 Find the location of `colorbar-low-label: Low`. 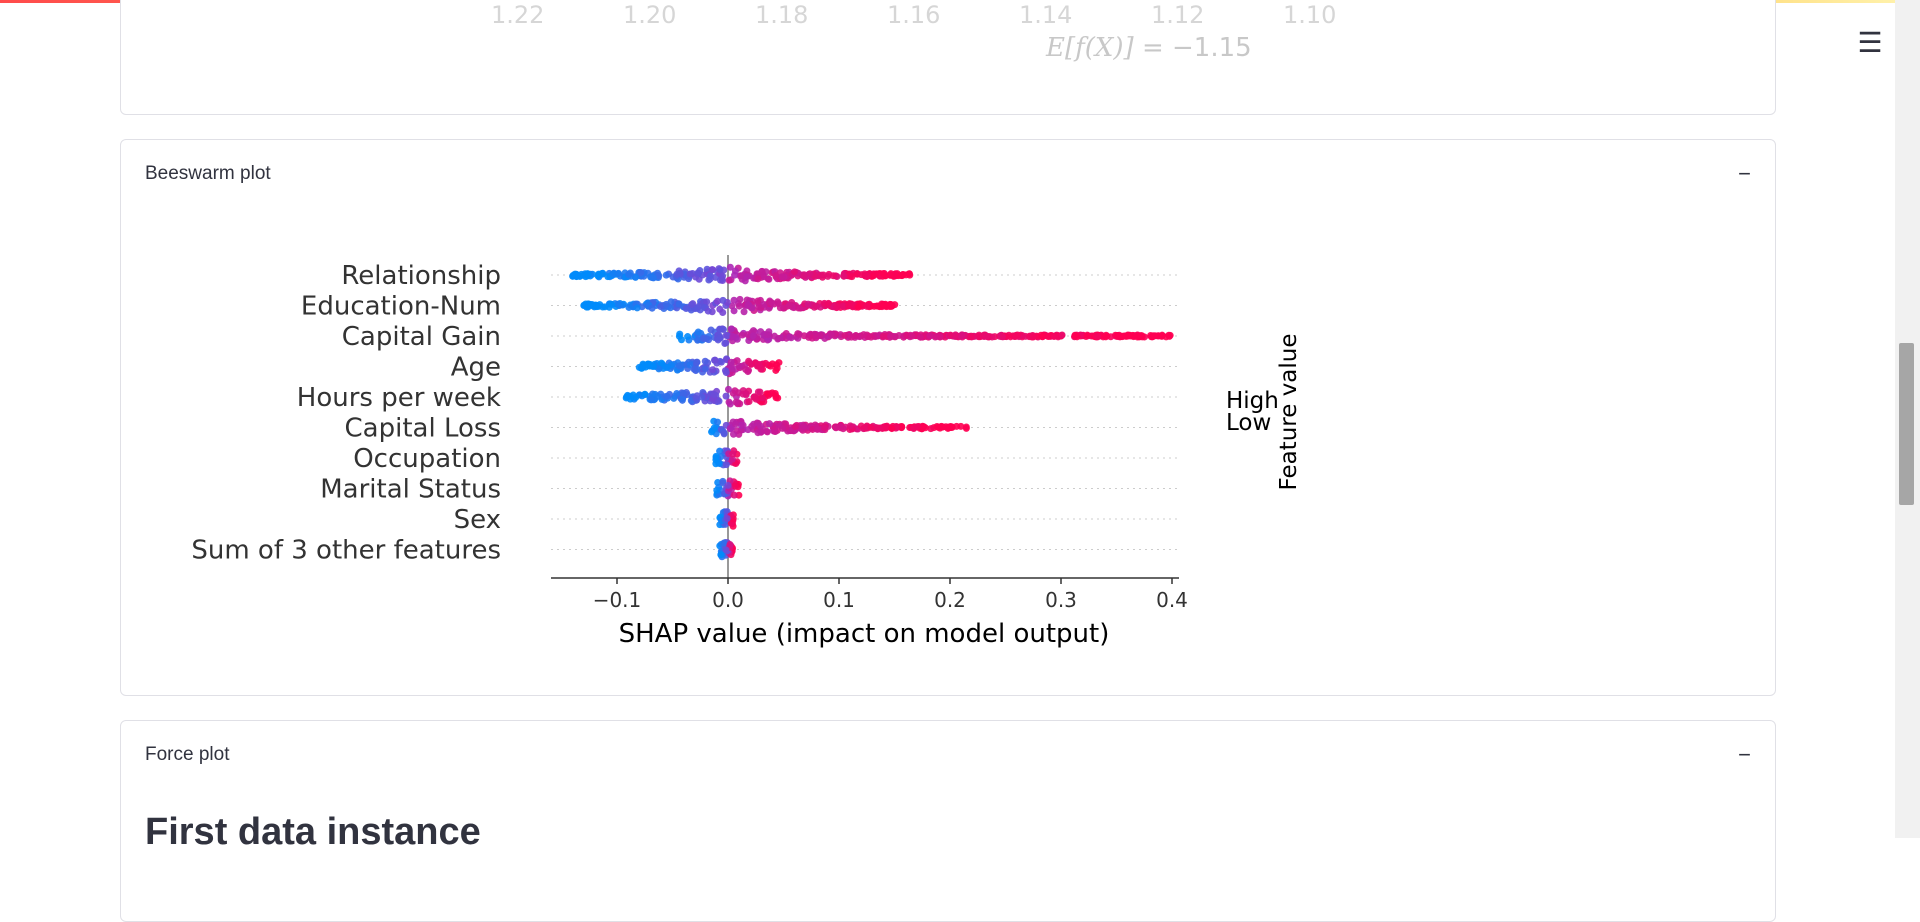

colorbar-low-label: Low is located at coordinates (1248, 423).